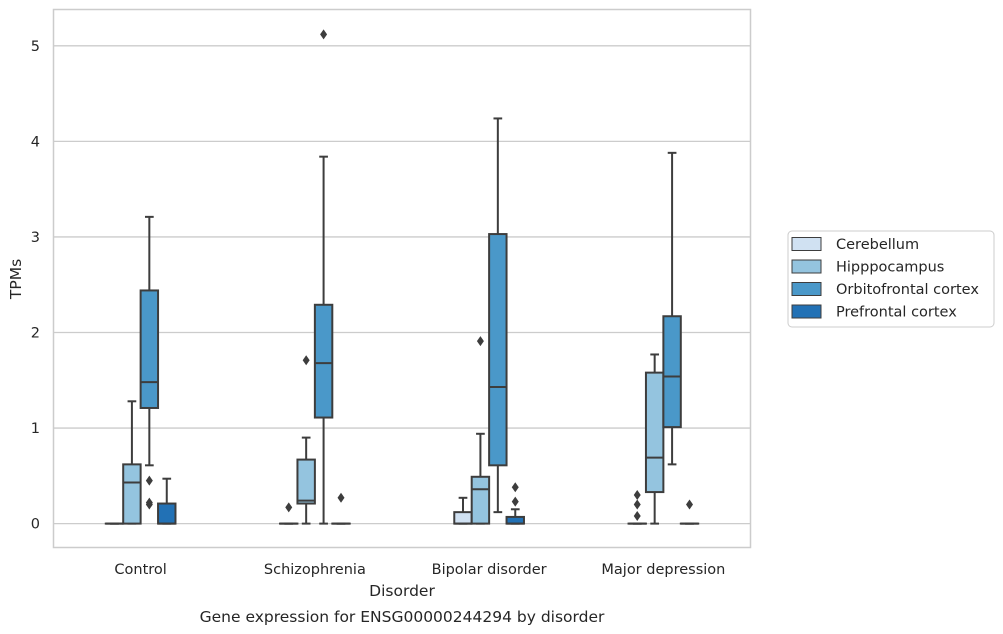 This screenshot has height=634, width=1003. What do you see at coordinates (896, 313) in the screenshot?
I see `legend-entry-label: Prefrontal cortex` at bounding box center [896, 313].